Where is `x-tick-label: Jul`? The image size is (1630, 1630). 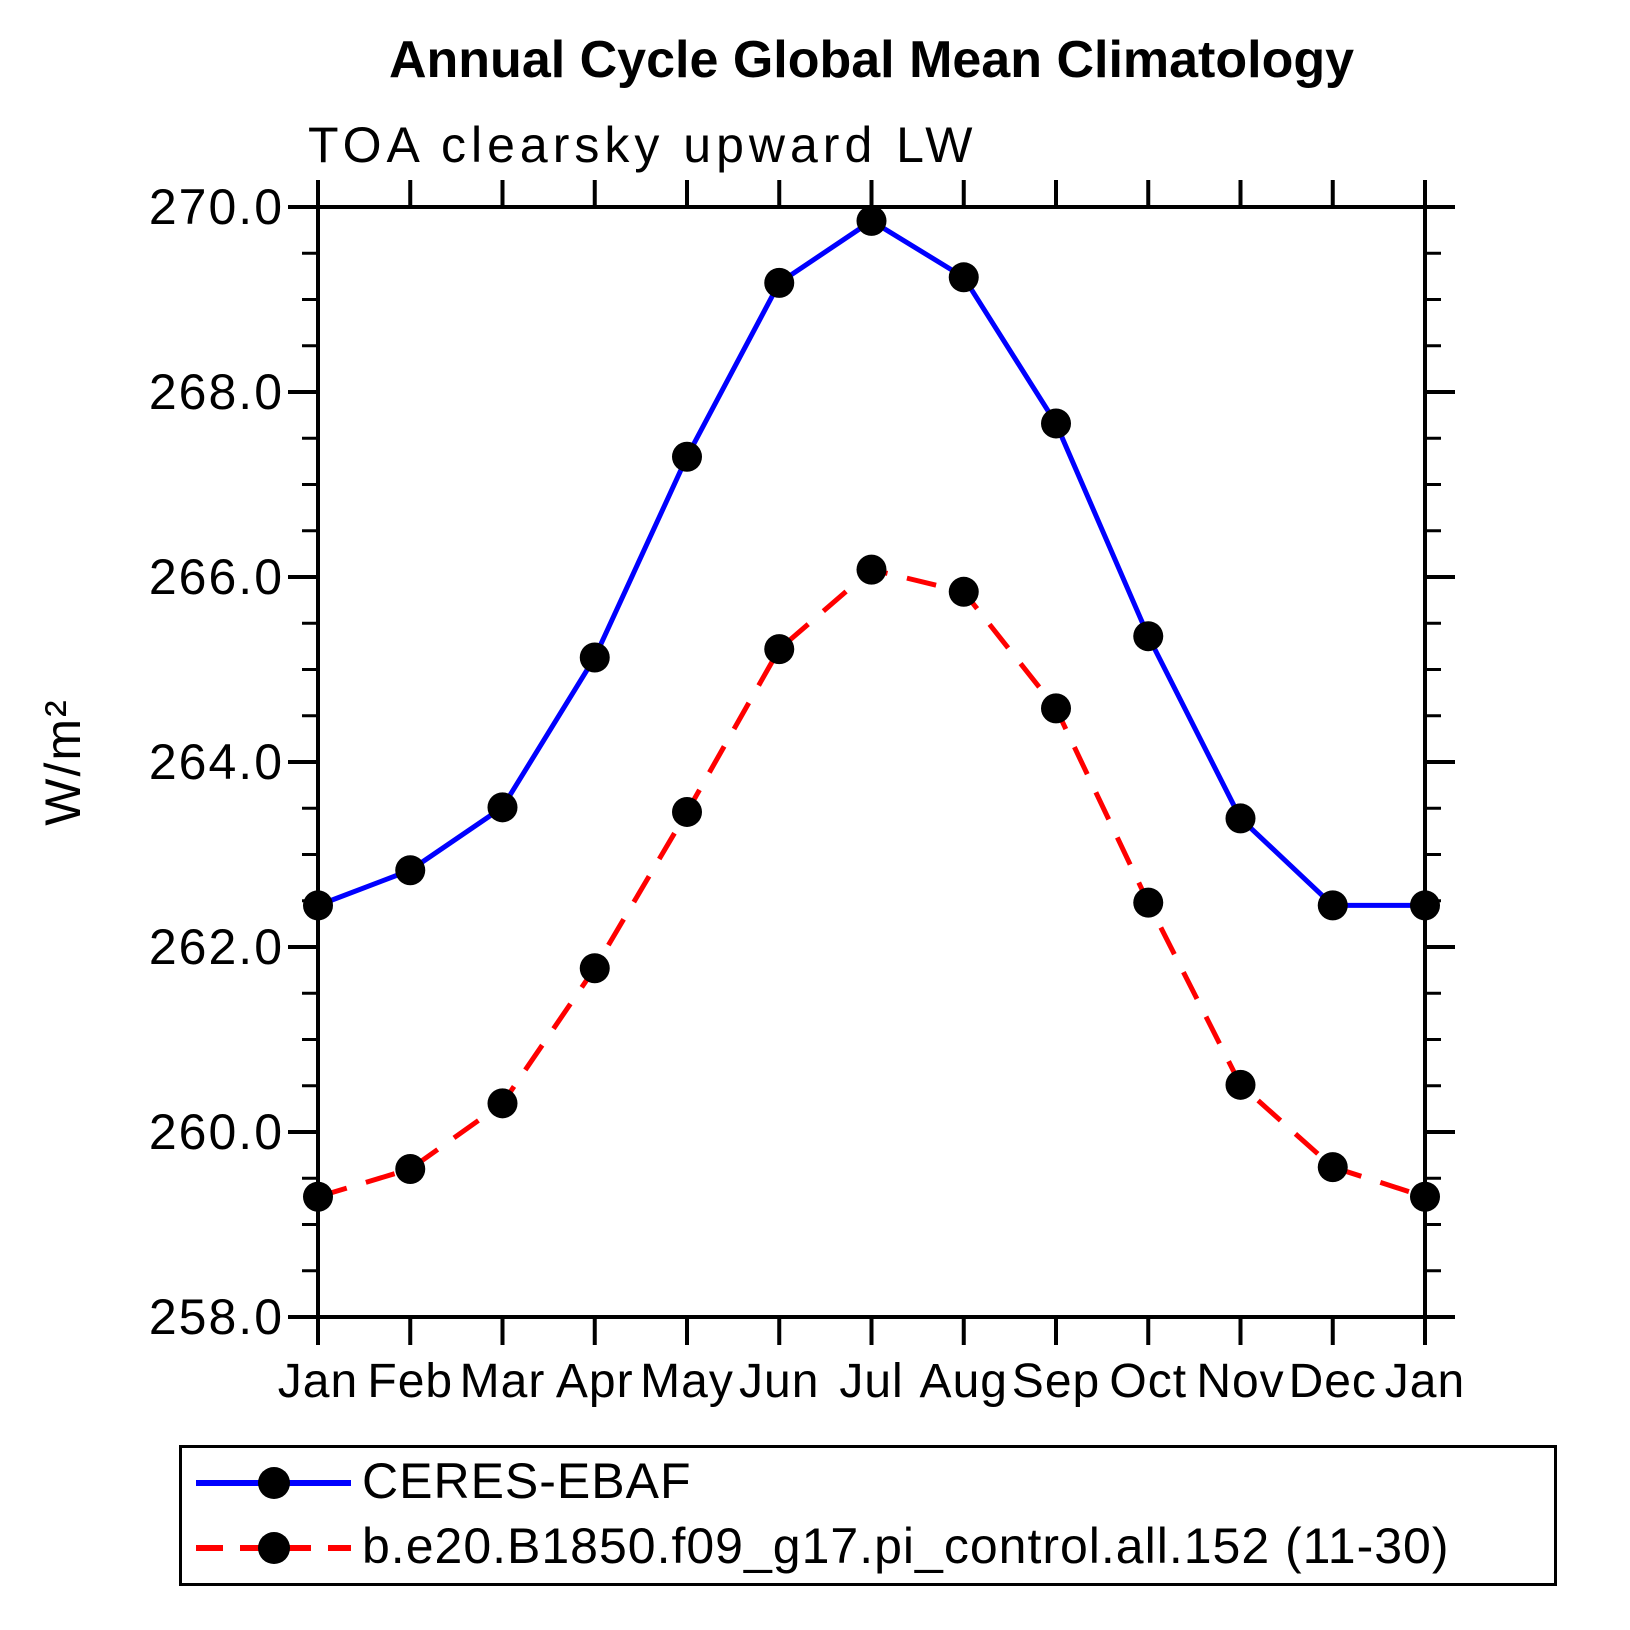
x-tick-label: Jul is located at coordinates (871, 1381).